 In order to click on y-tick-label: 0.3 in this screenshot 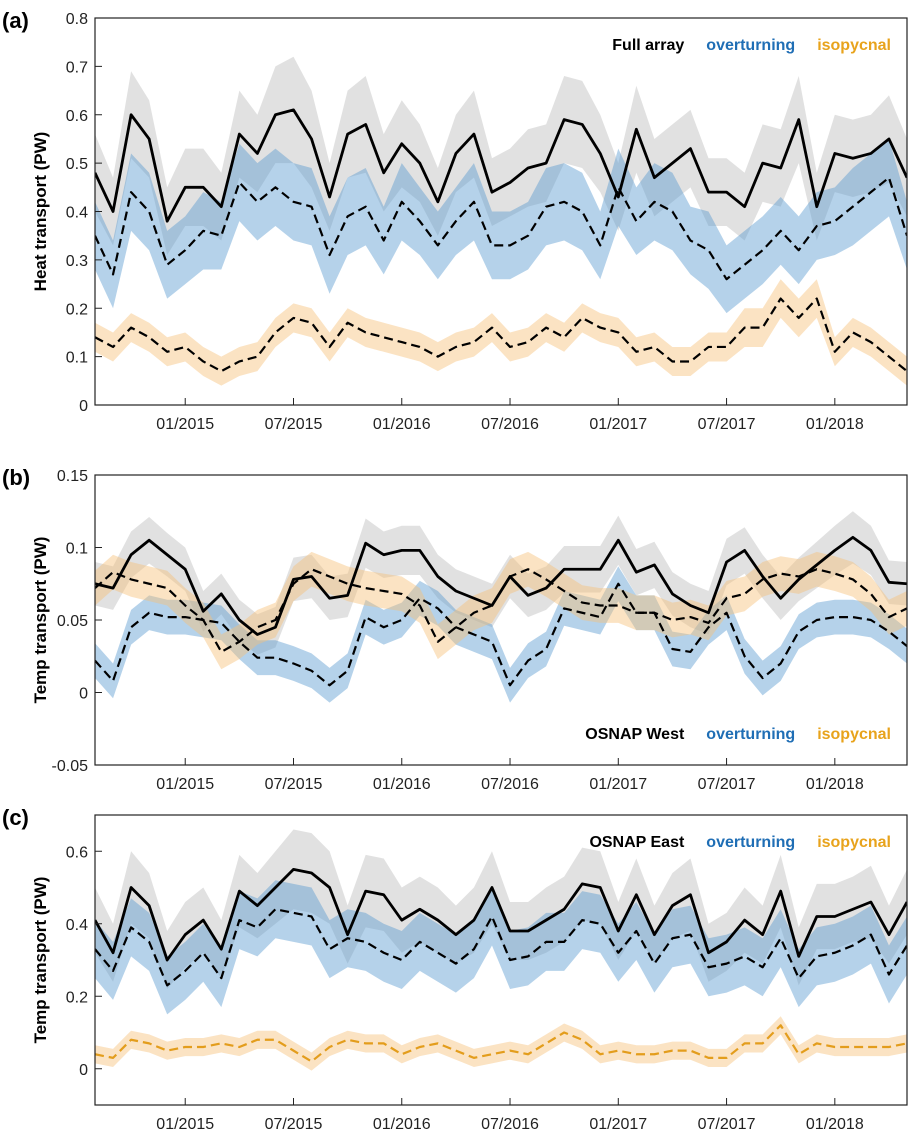, I will do `click(77, 261)`.